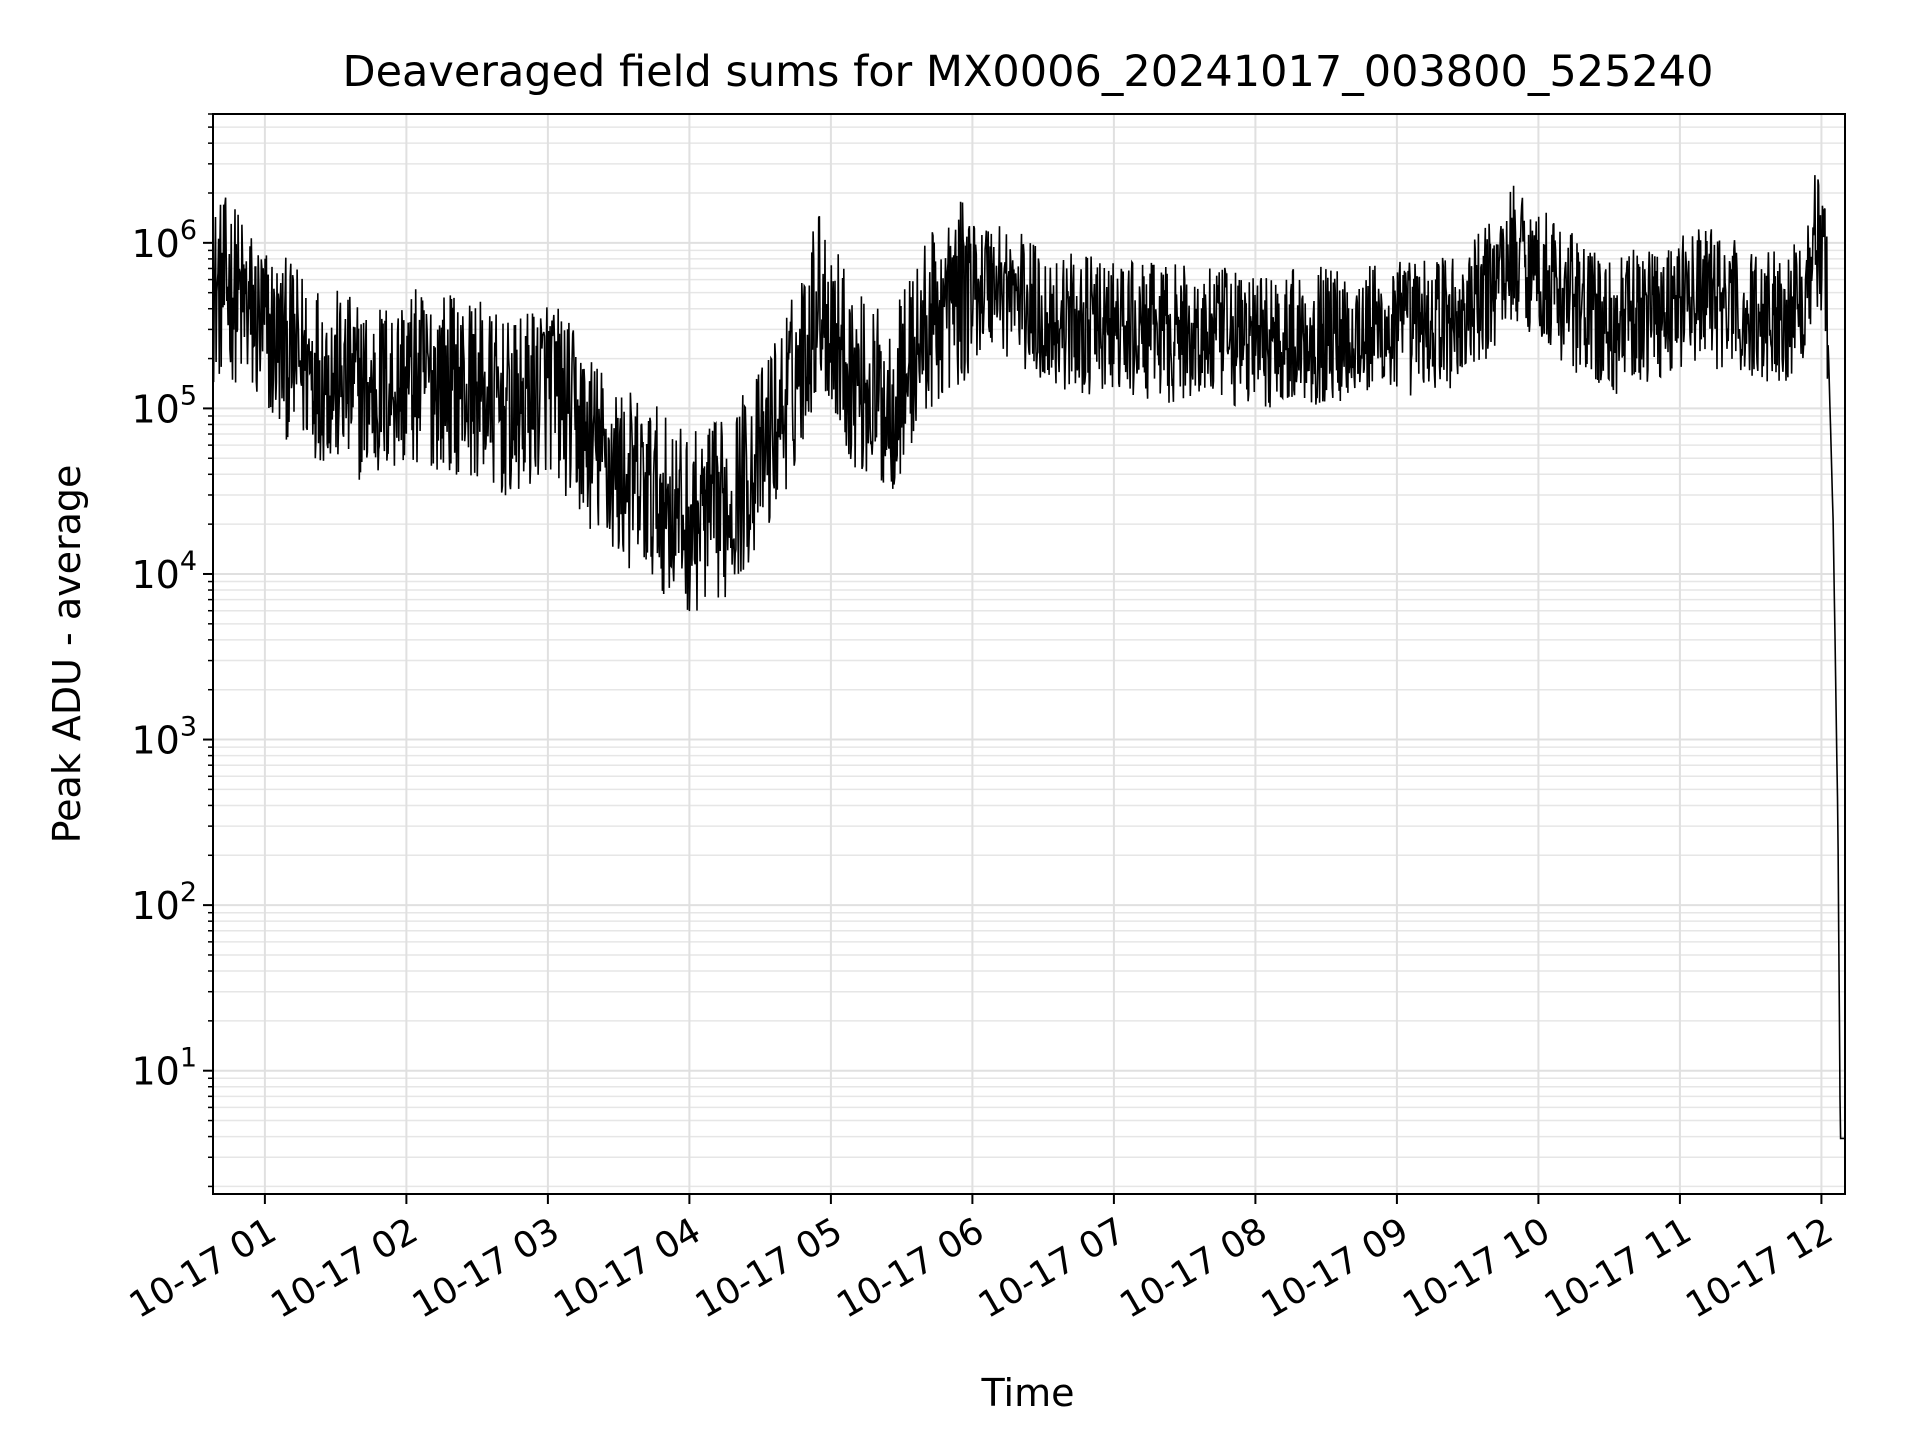 This screenshot has width=1920, height=1440. Describe the element at coordinates (1028, 1393) in the screenshot. I see `x-axis-label: Time` at that location.